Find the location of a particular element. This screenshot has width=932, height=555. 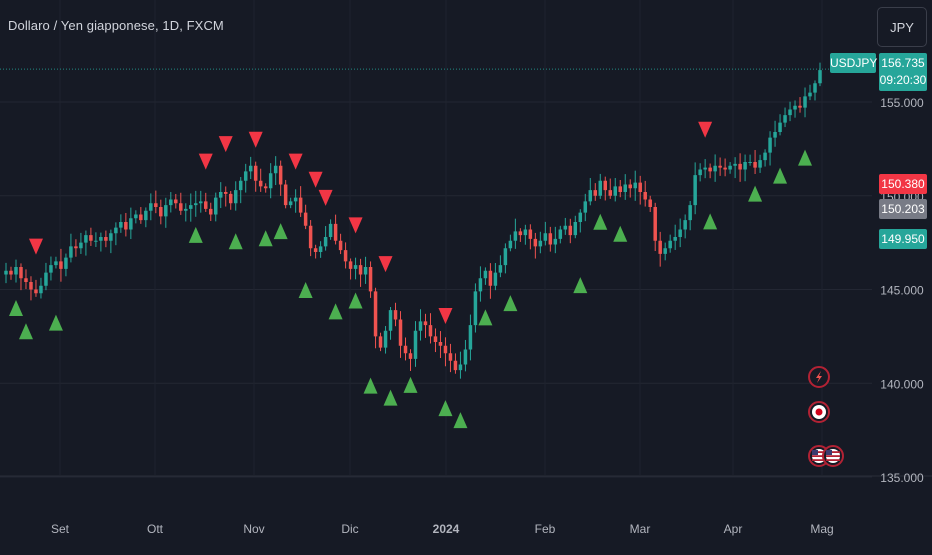

x-tick-label: Dic is located at coordinates (349, 529).